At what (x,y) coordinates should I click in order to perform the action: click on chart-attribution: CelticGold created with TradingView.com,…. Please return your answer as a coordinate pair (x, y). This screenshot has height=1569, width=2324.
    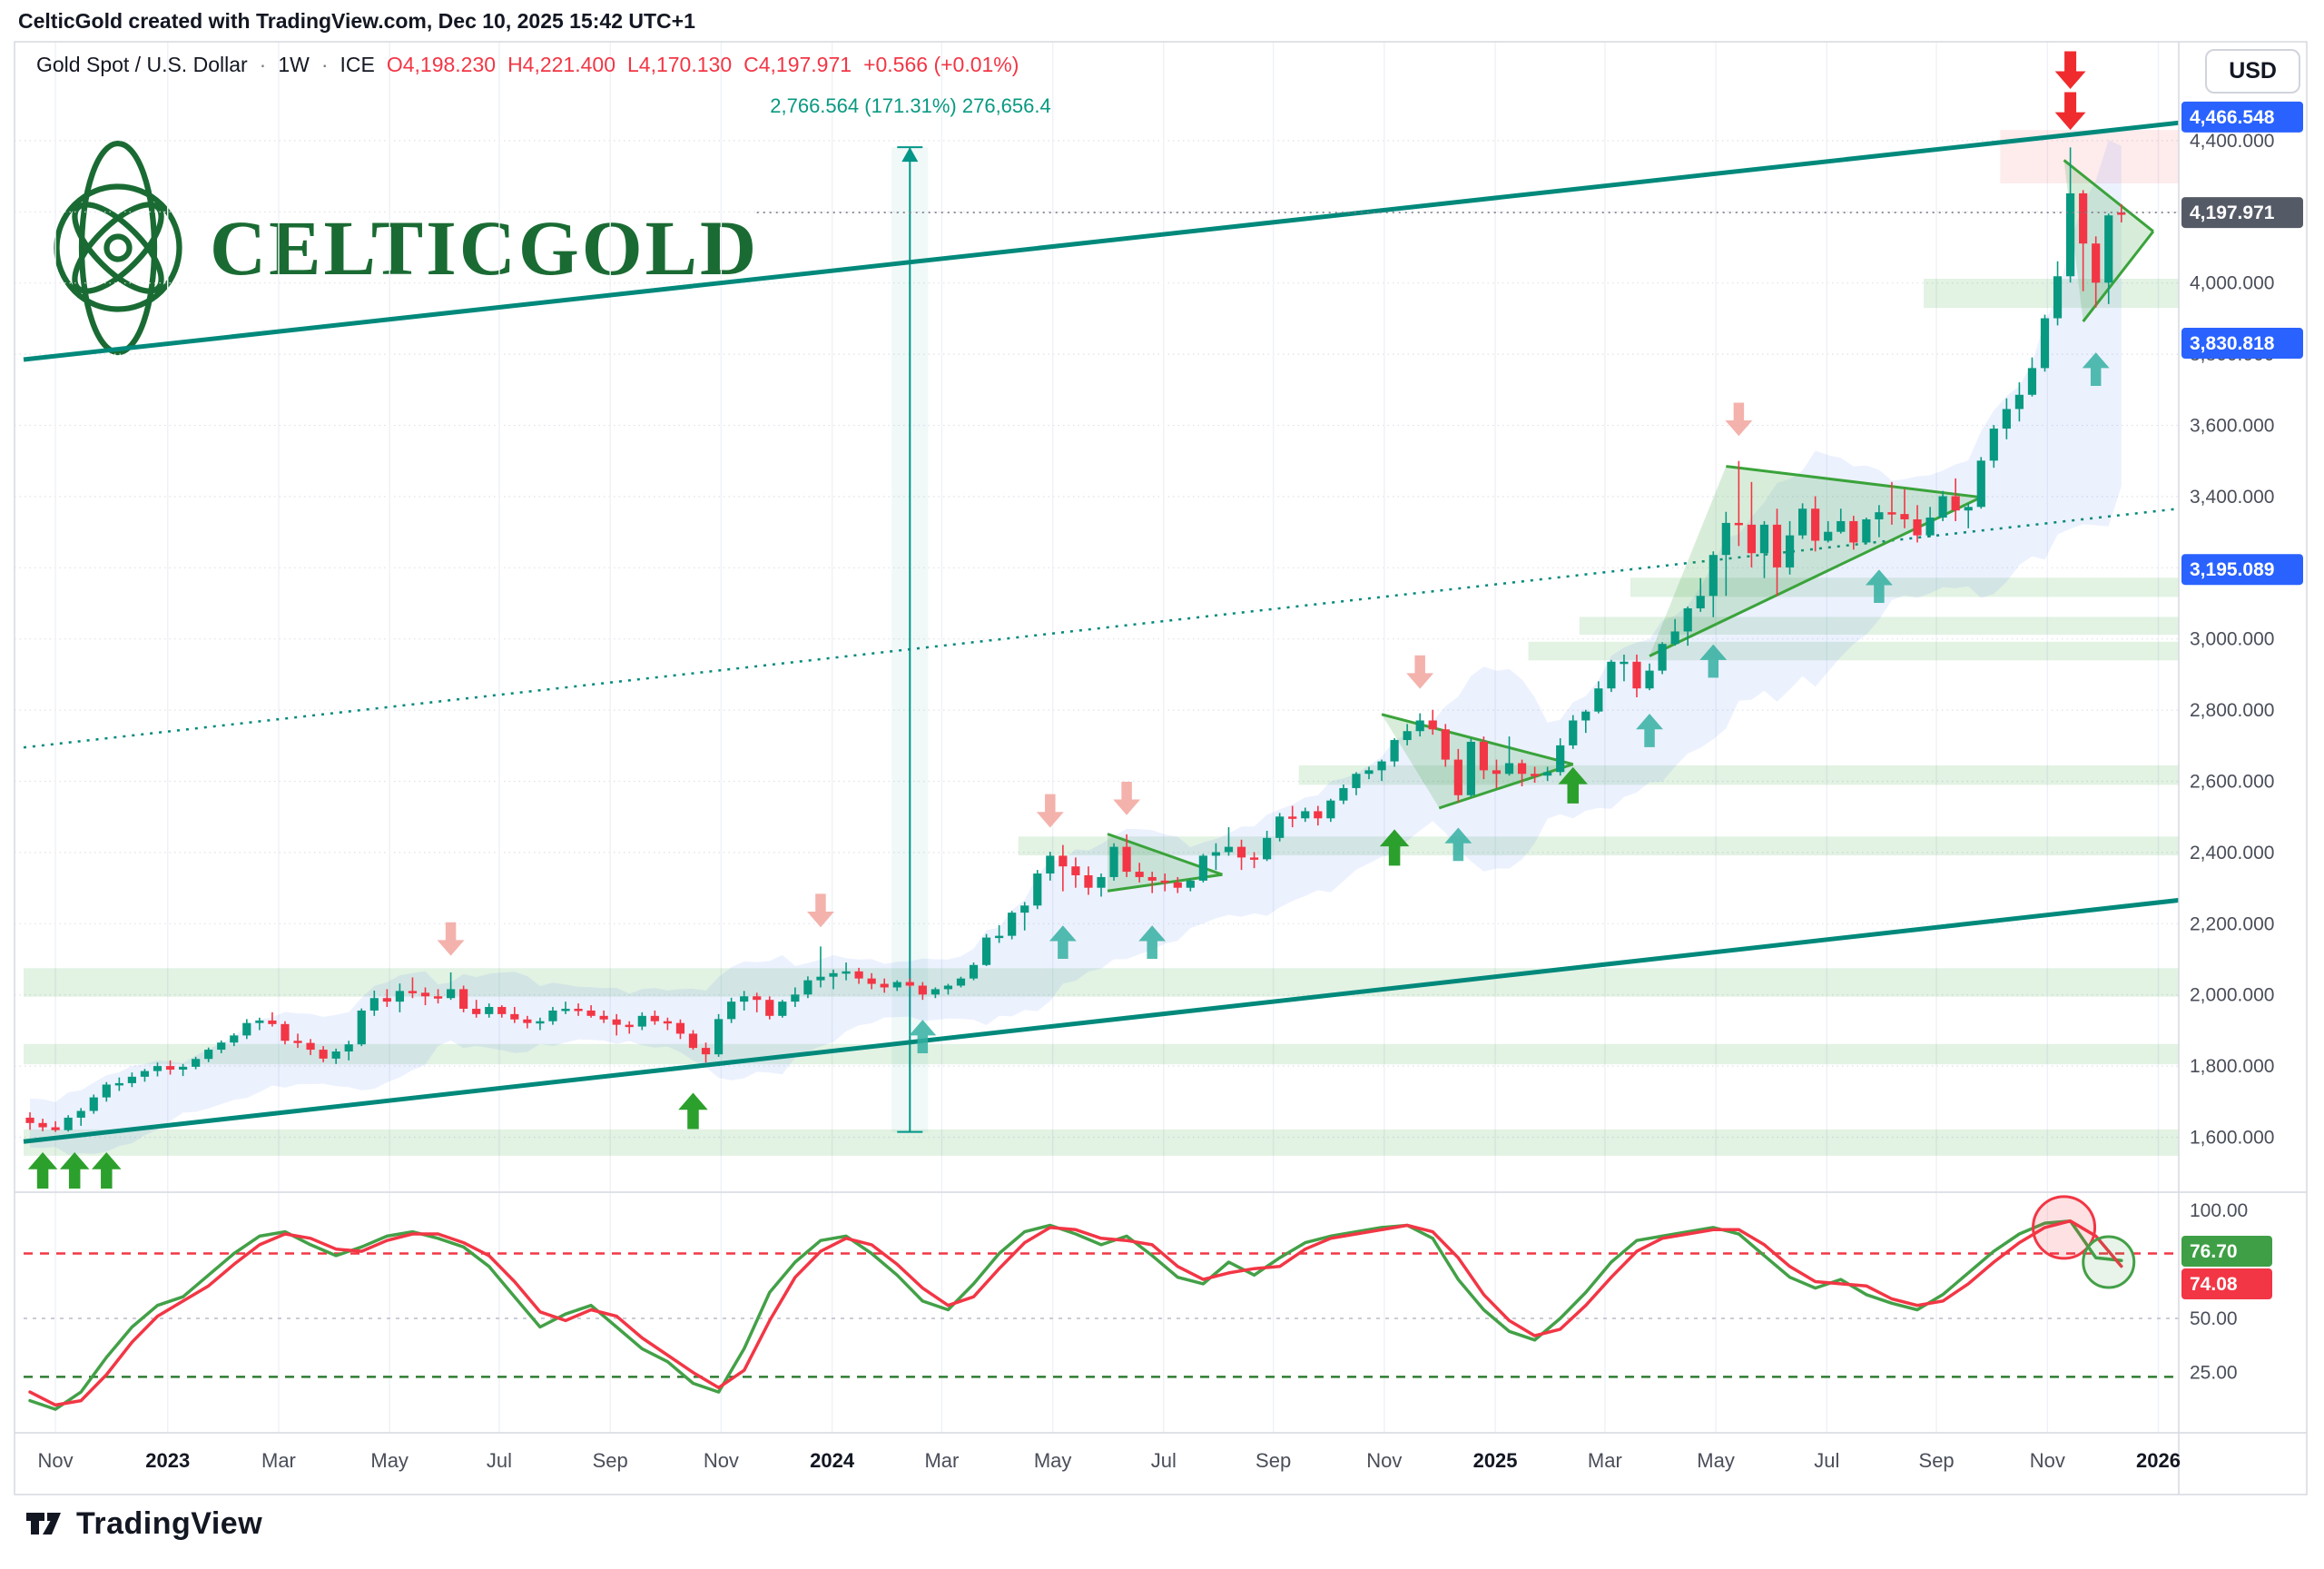
    Looking at the image, I should click on (356, 21).